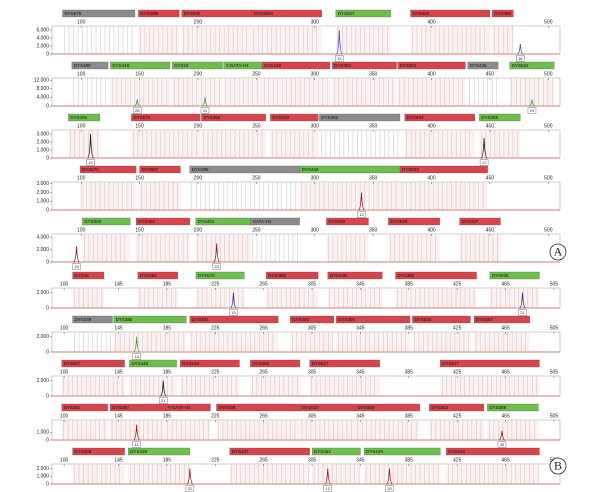 The height and width of the screenshot is (492, 610). I want to click on locus-name: DYS458, so click(502, 13).